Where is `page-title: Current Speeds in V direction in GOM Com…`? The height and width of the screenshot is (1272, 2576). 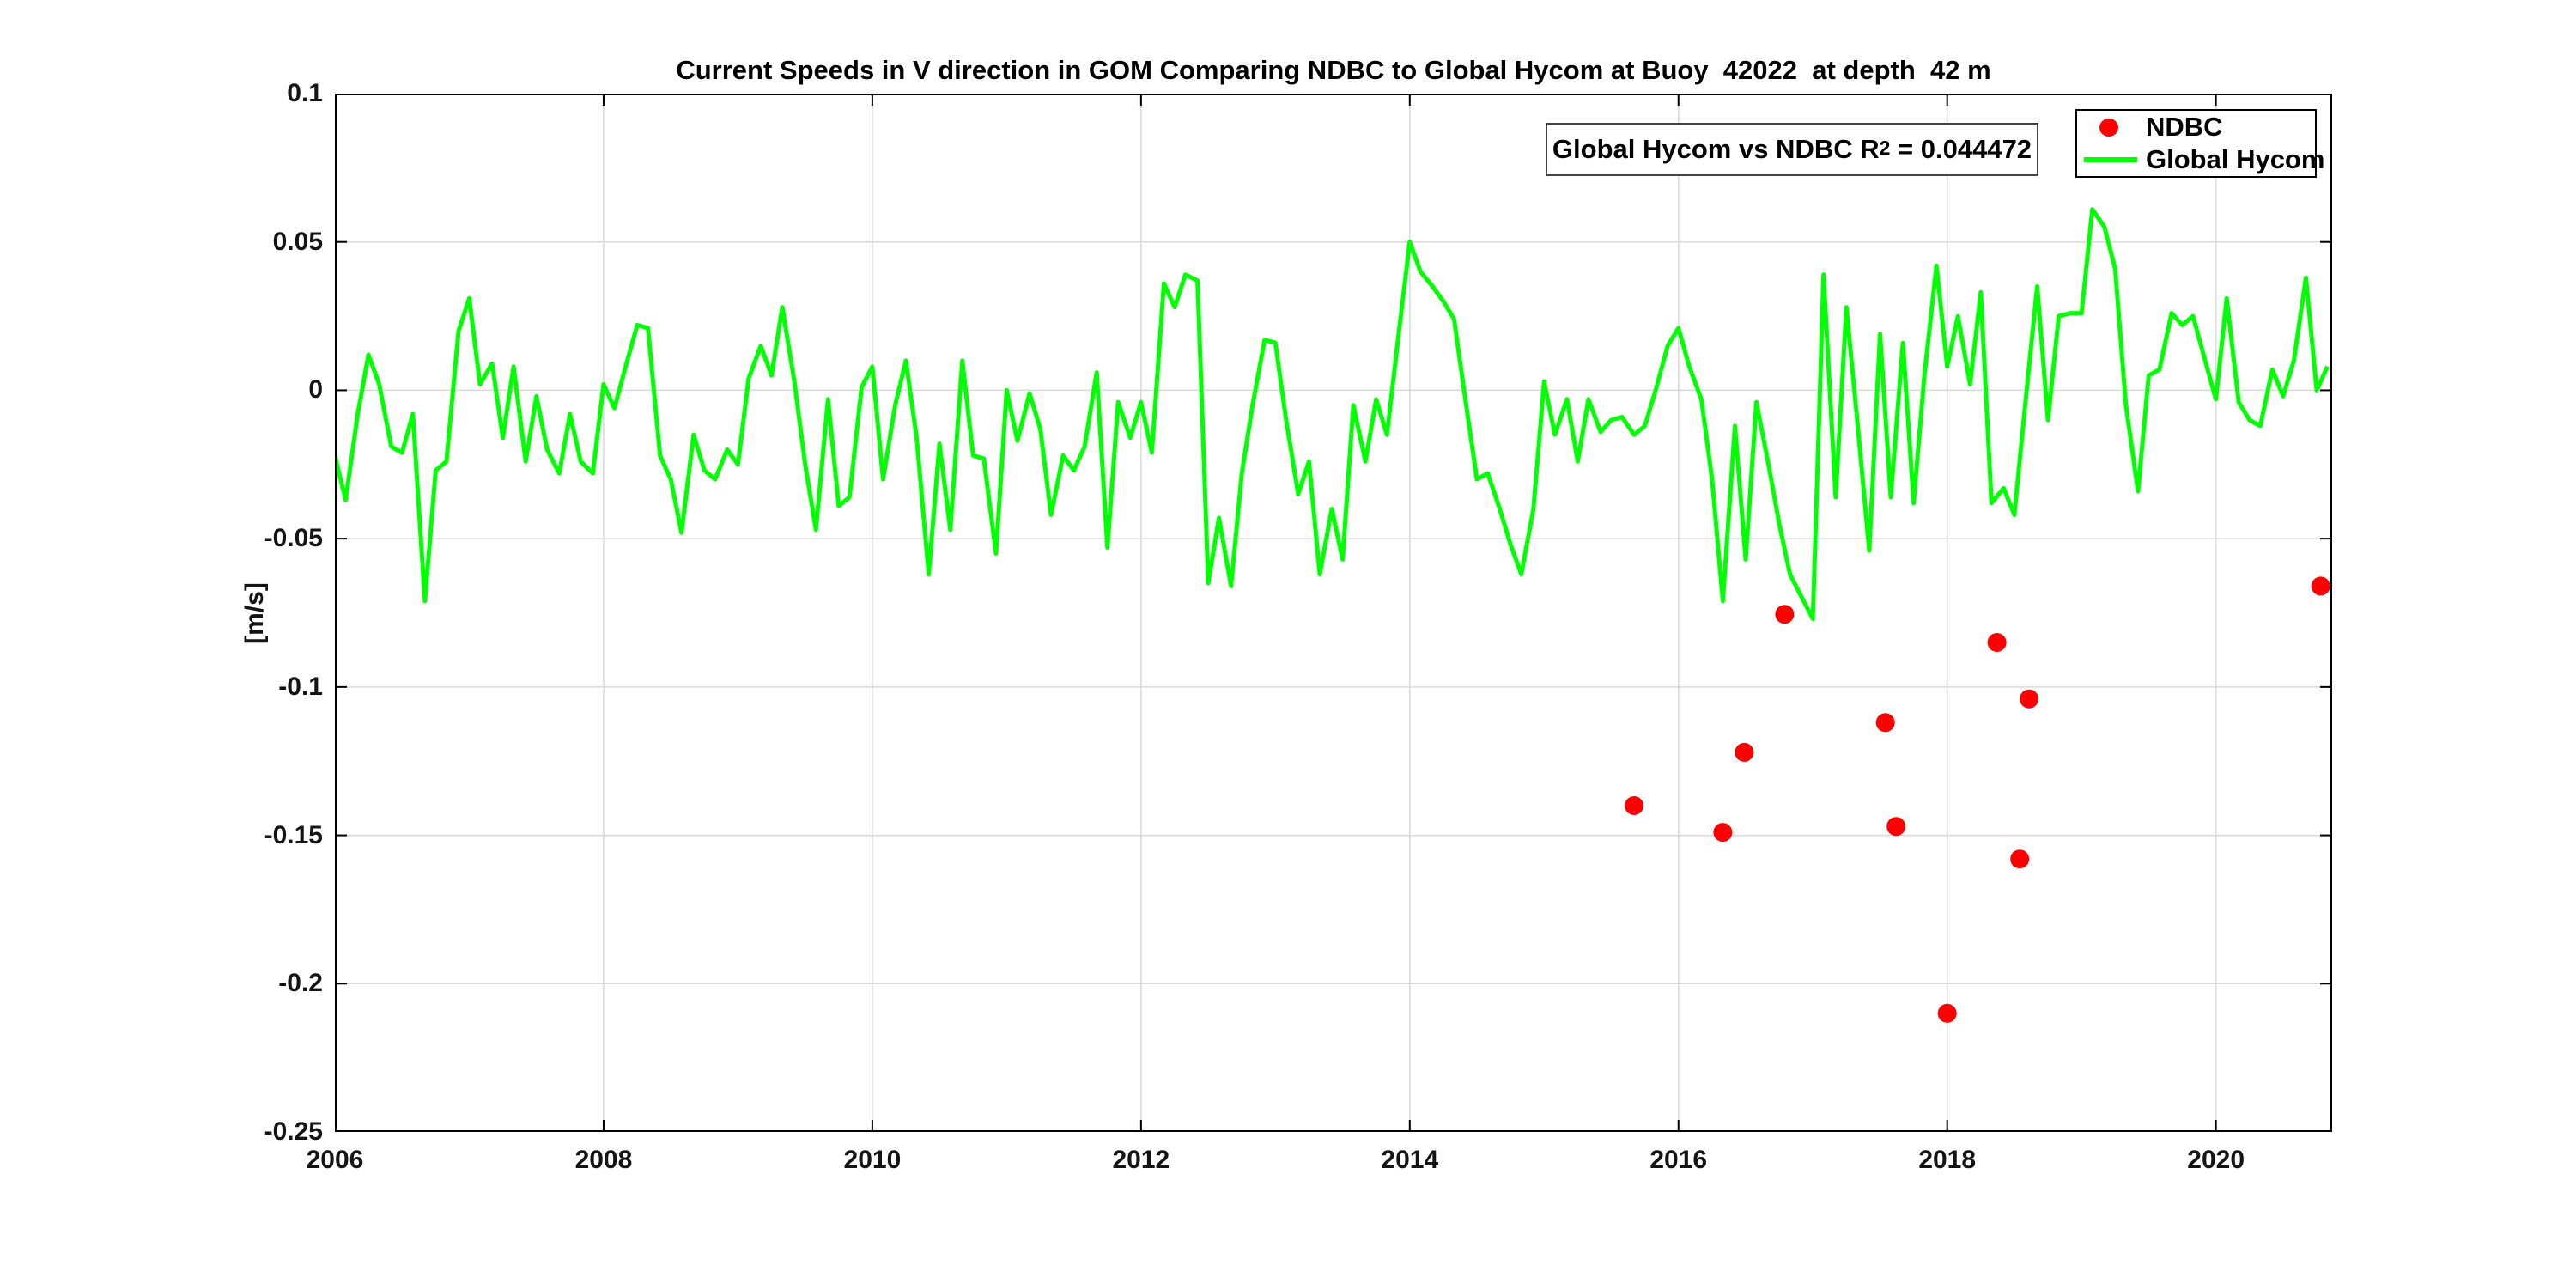
page-title: Current Speeds in V direction in GOM Com… is located at coordinates (1334, 70).